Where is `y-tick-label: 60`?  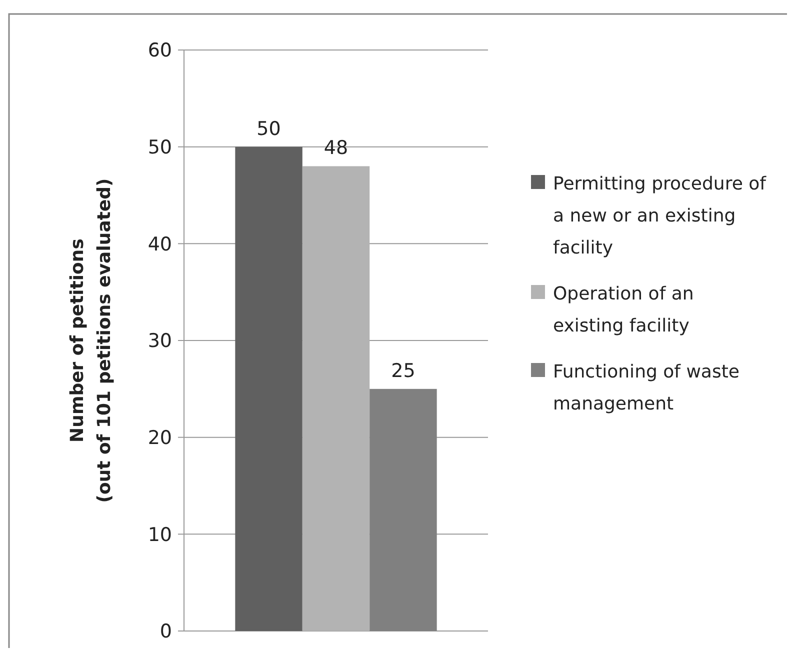
y-tick-label: 60 is located at coordinates (160, 51).